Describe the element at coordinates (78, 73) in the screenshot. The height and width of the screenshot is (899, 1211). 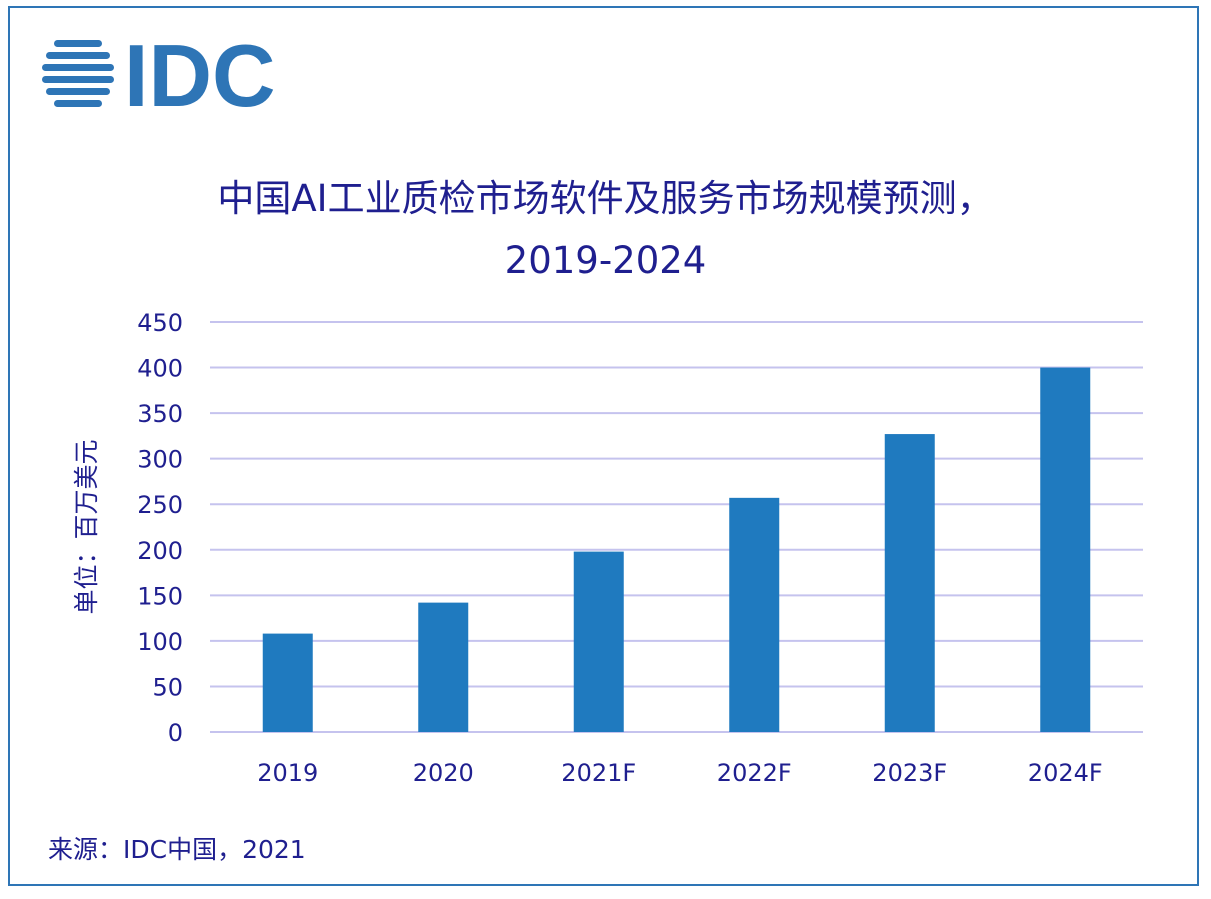
I see `globe-stripes-icon` at that location.